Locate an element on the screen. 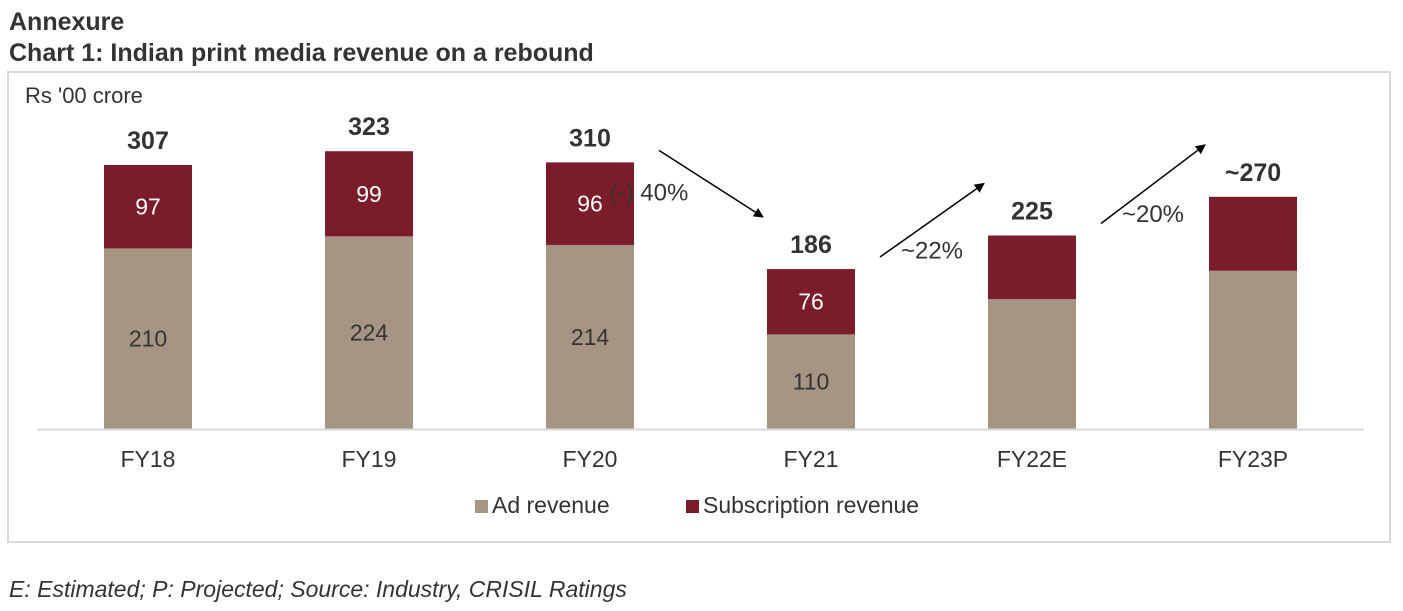 The width and height of the screenshot is (1403, 611). legend-label-ad: Ad revenue is located at coordinates (551, 505).